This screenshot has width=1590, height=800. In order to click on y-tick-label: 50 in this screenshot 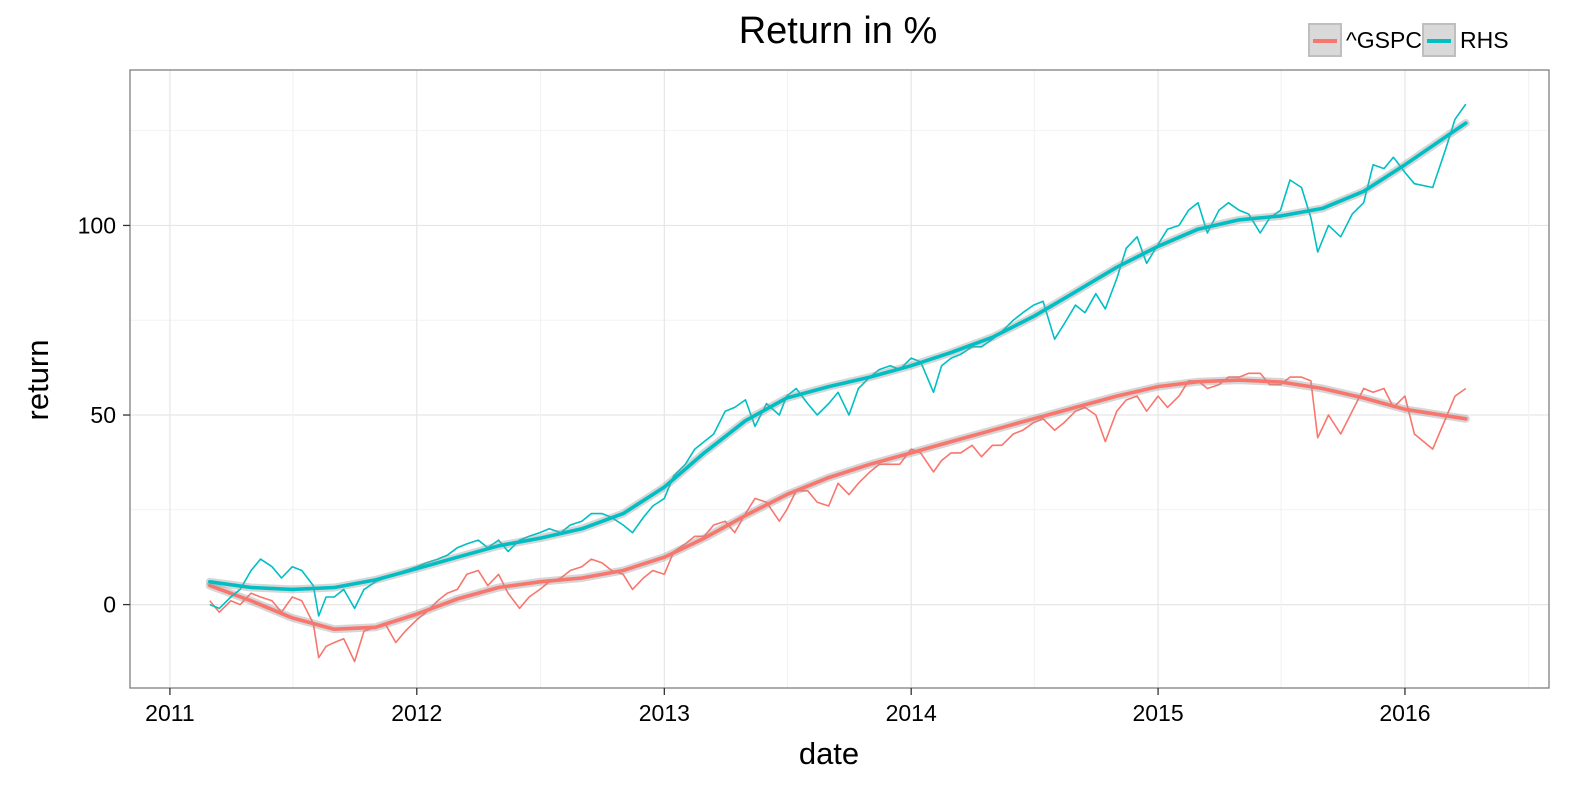, I will do `click(103, 415)`.